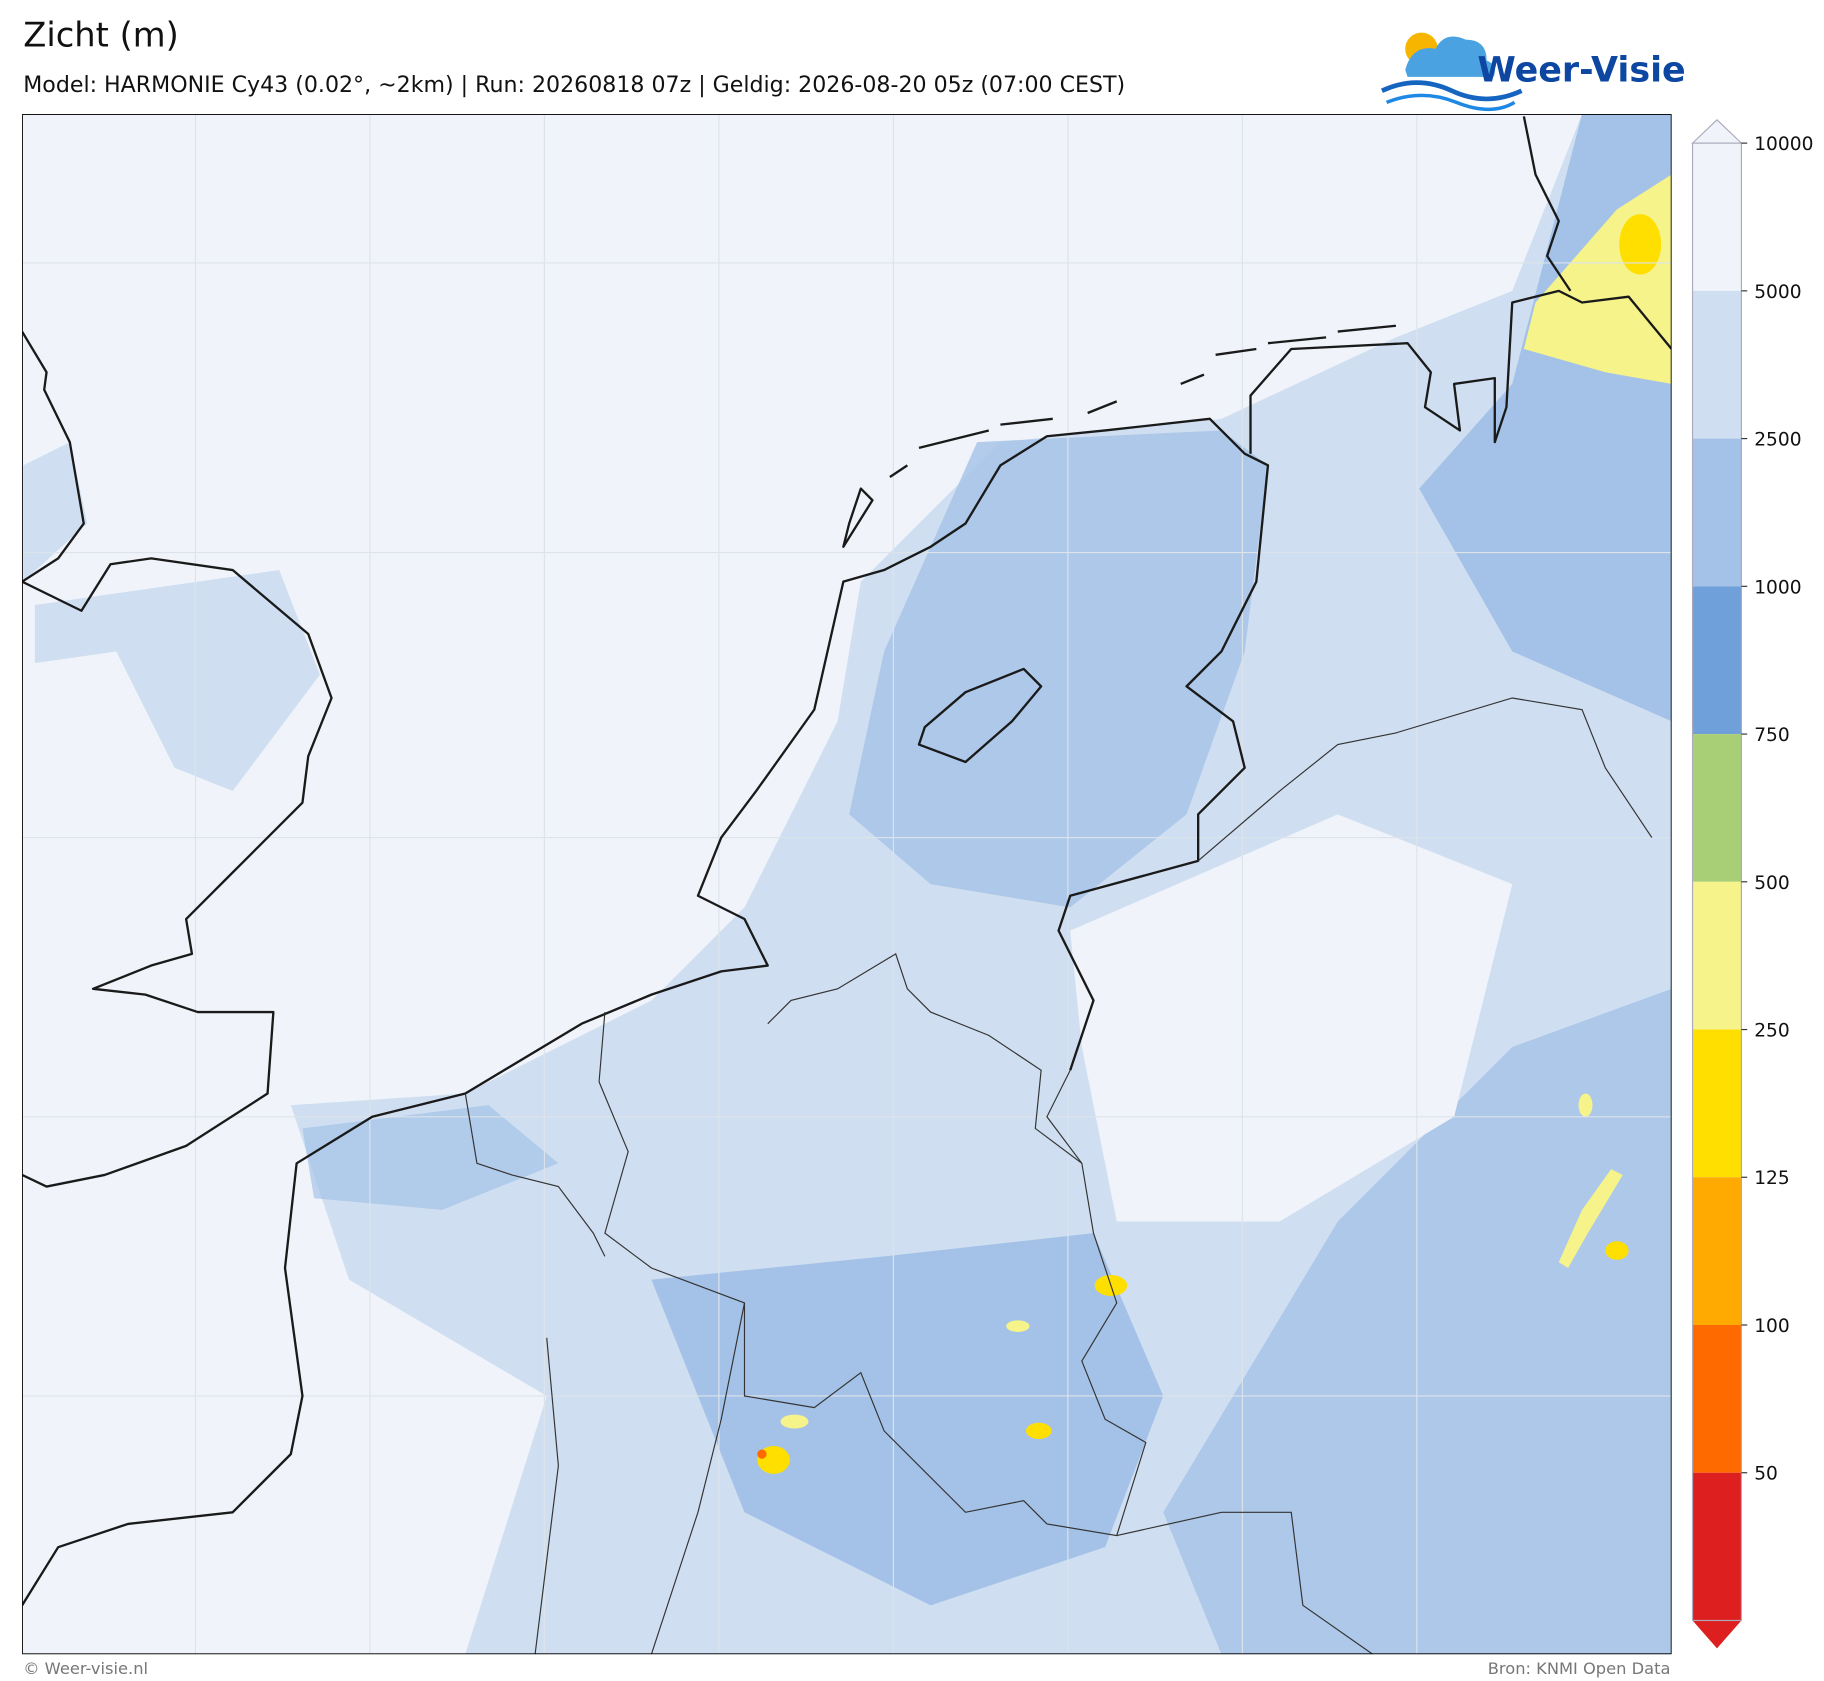 This screenshot has height=1681, width=1824. What do you see at coordinates (1752, 884) in the screenshot?
I see `colorbar: 10000 5000 2500 1000 750 500 250 125 100 50` at bounding box center [1752, 884].